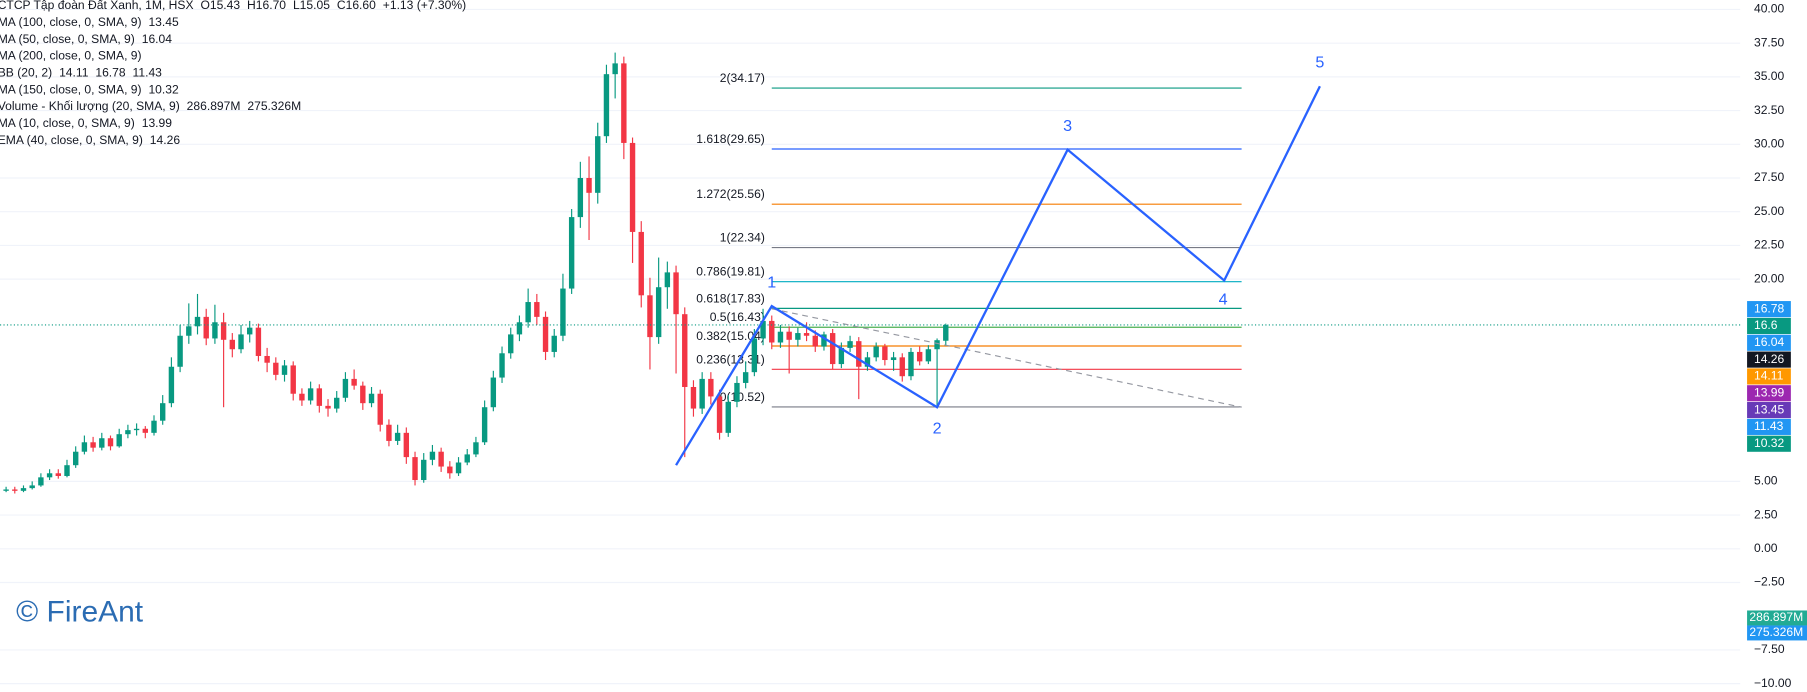 Image resolution: width=1807 pixels, height=692 pixels. Describe the element at coordinates (71, 22) in the screenshot. I see `indicator-name: MA (100, close, 0, SMA, 9)` at that location.